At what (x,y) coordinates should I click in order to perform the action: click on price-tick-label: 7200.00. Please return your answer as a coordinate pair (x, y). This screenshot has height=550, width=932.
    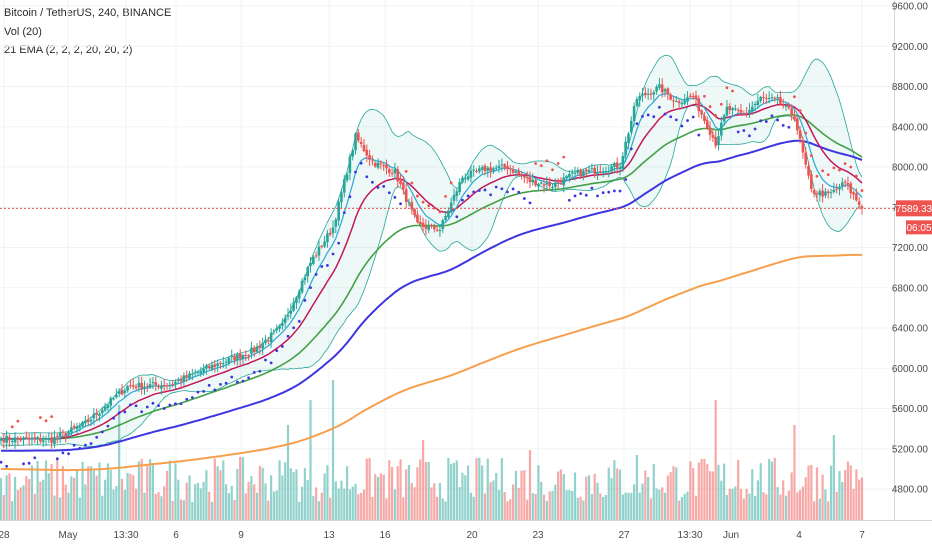
    Looking at the image, I should click on (910, 248).